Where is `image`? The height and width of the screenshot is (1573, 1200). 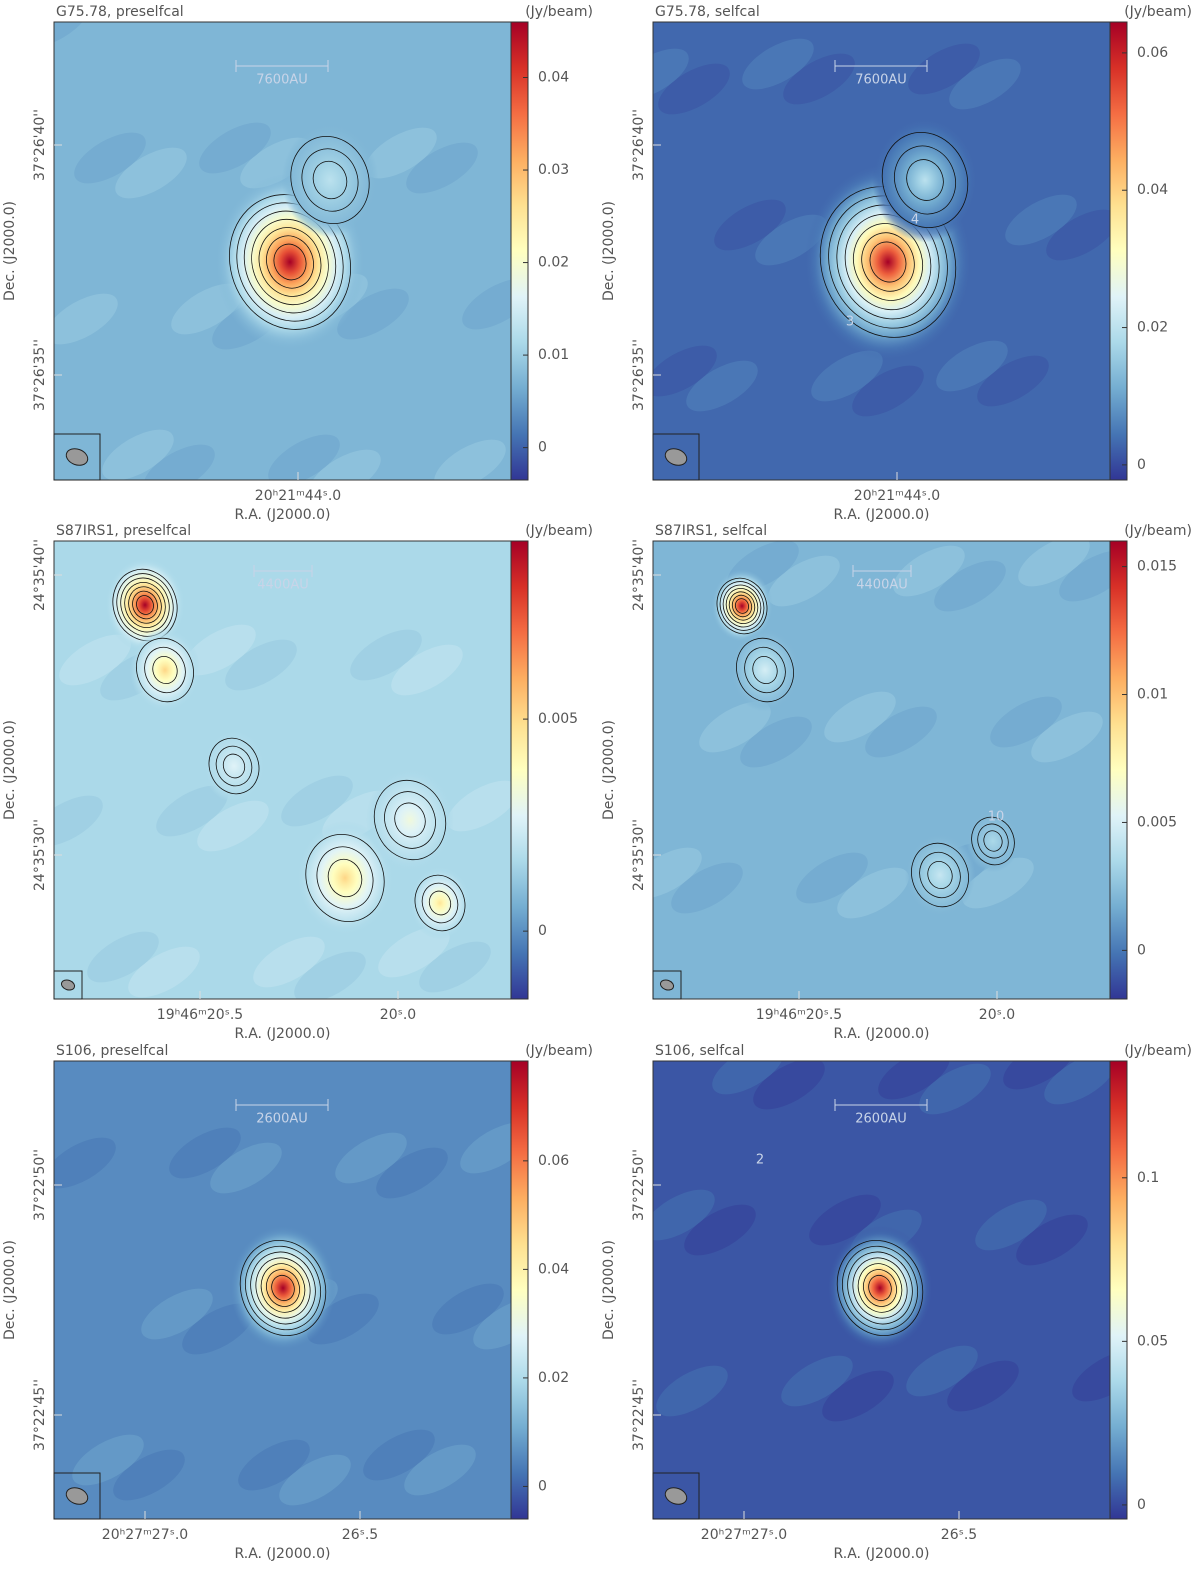 image is located at coordinates (282, 1314).